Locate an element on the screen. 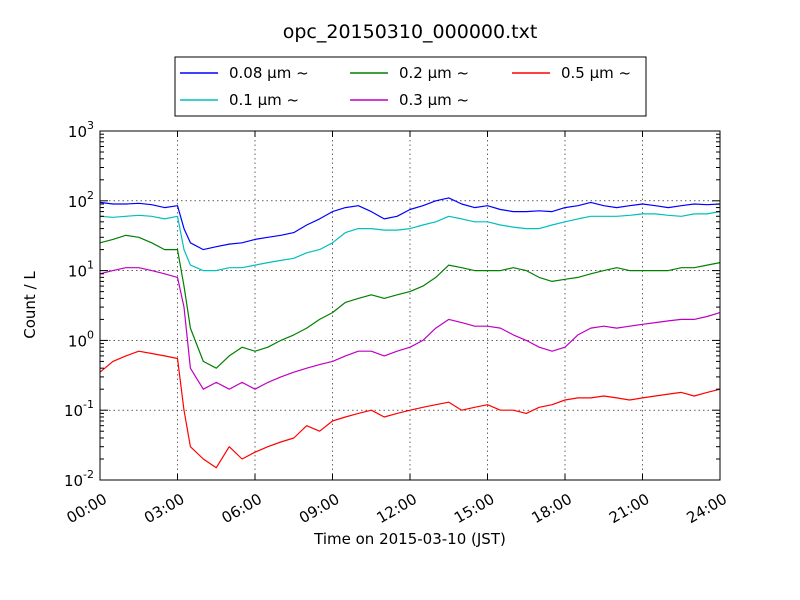  legend-label: 0.3 μm ~ is located at coordinates (434, 100).